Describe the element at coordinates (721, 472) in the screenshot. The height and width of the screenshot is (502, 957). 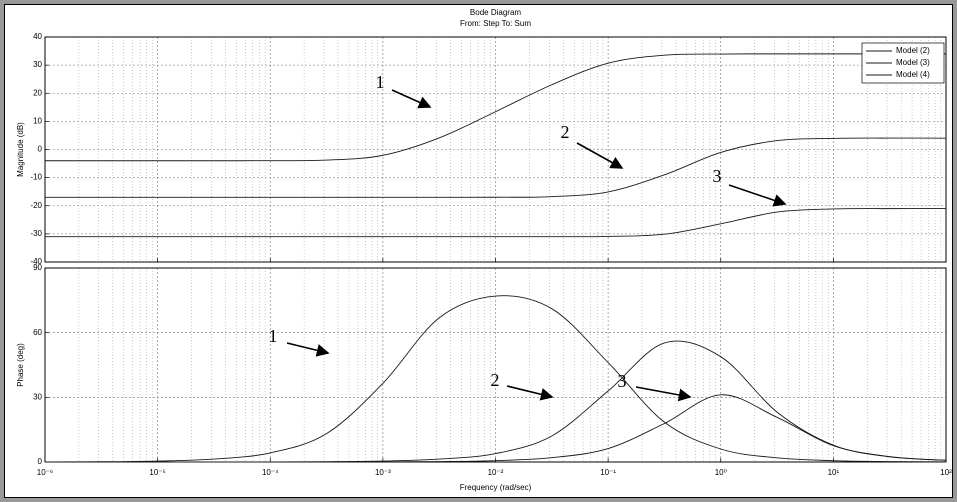
I see `x-tick-label: 10⁰` at that location.